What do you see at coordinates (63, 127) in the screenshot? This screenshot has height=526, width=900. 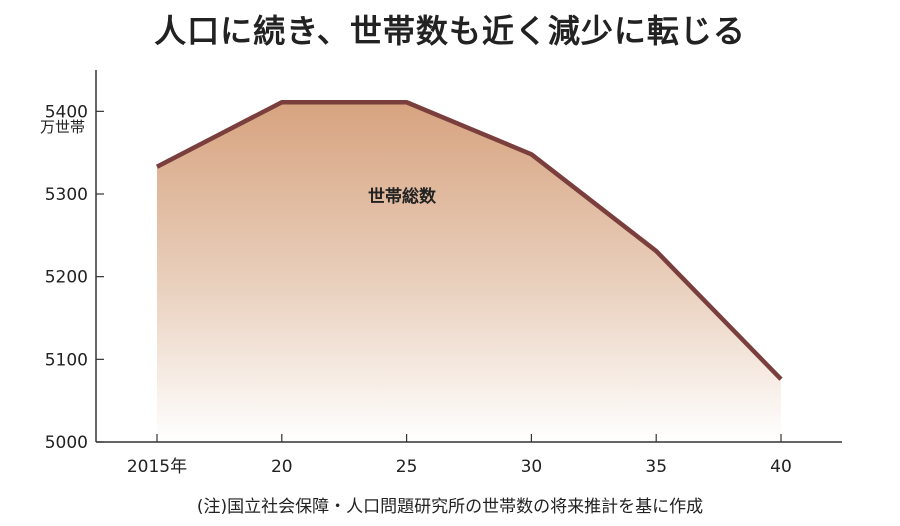 I see `y-axis-unit: 万世帯` at bounding box center [63, 127].